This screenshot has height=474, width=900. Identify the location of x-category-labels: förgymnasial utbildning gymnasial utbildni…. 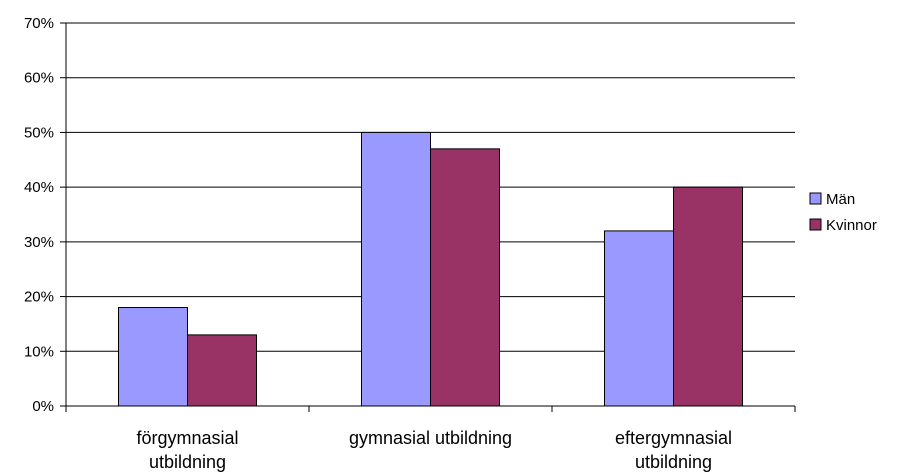
(434, 450).